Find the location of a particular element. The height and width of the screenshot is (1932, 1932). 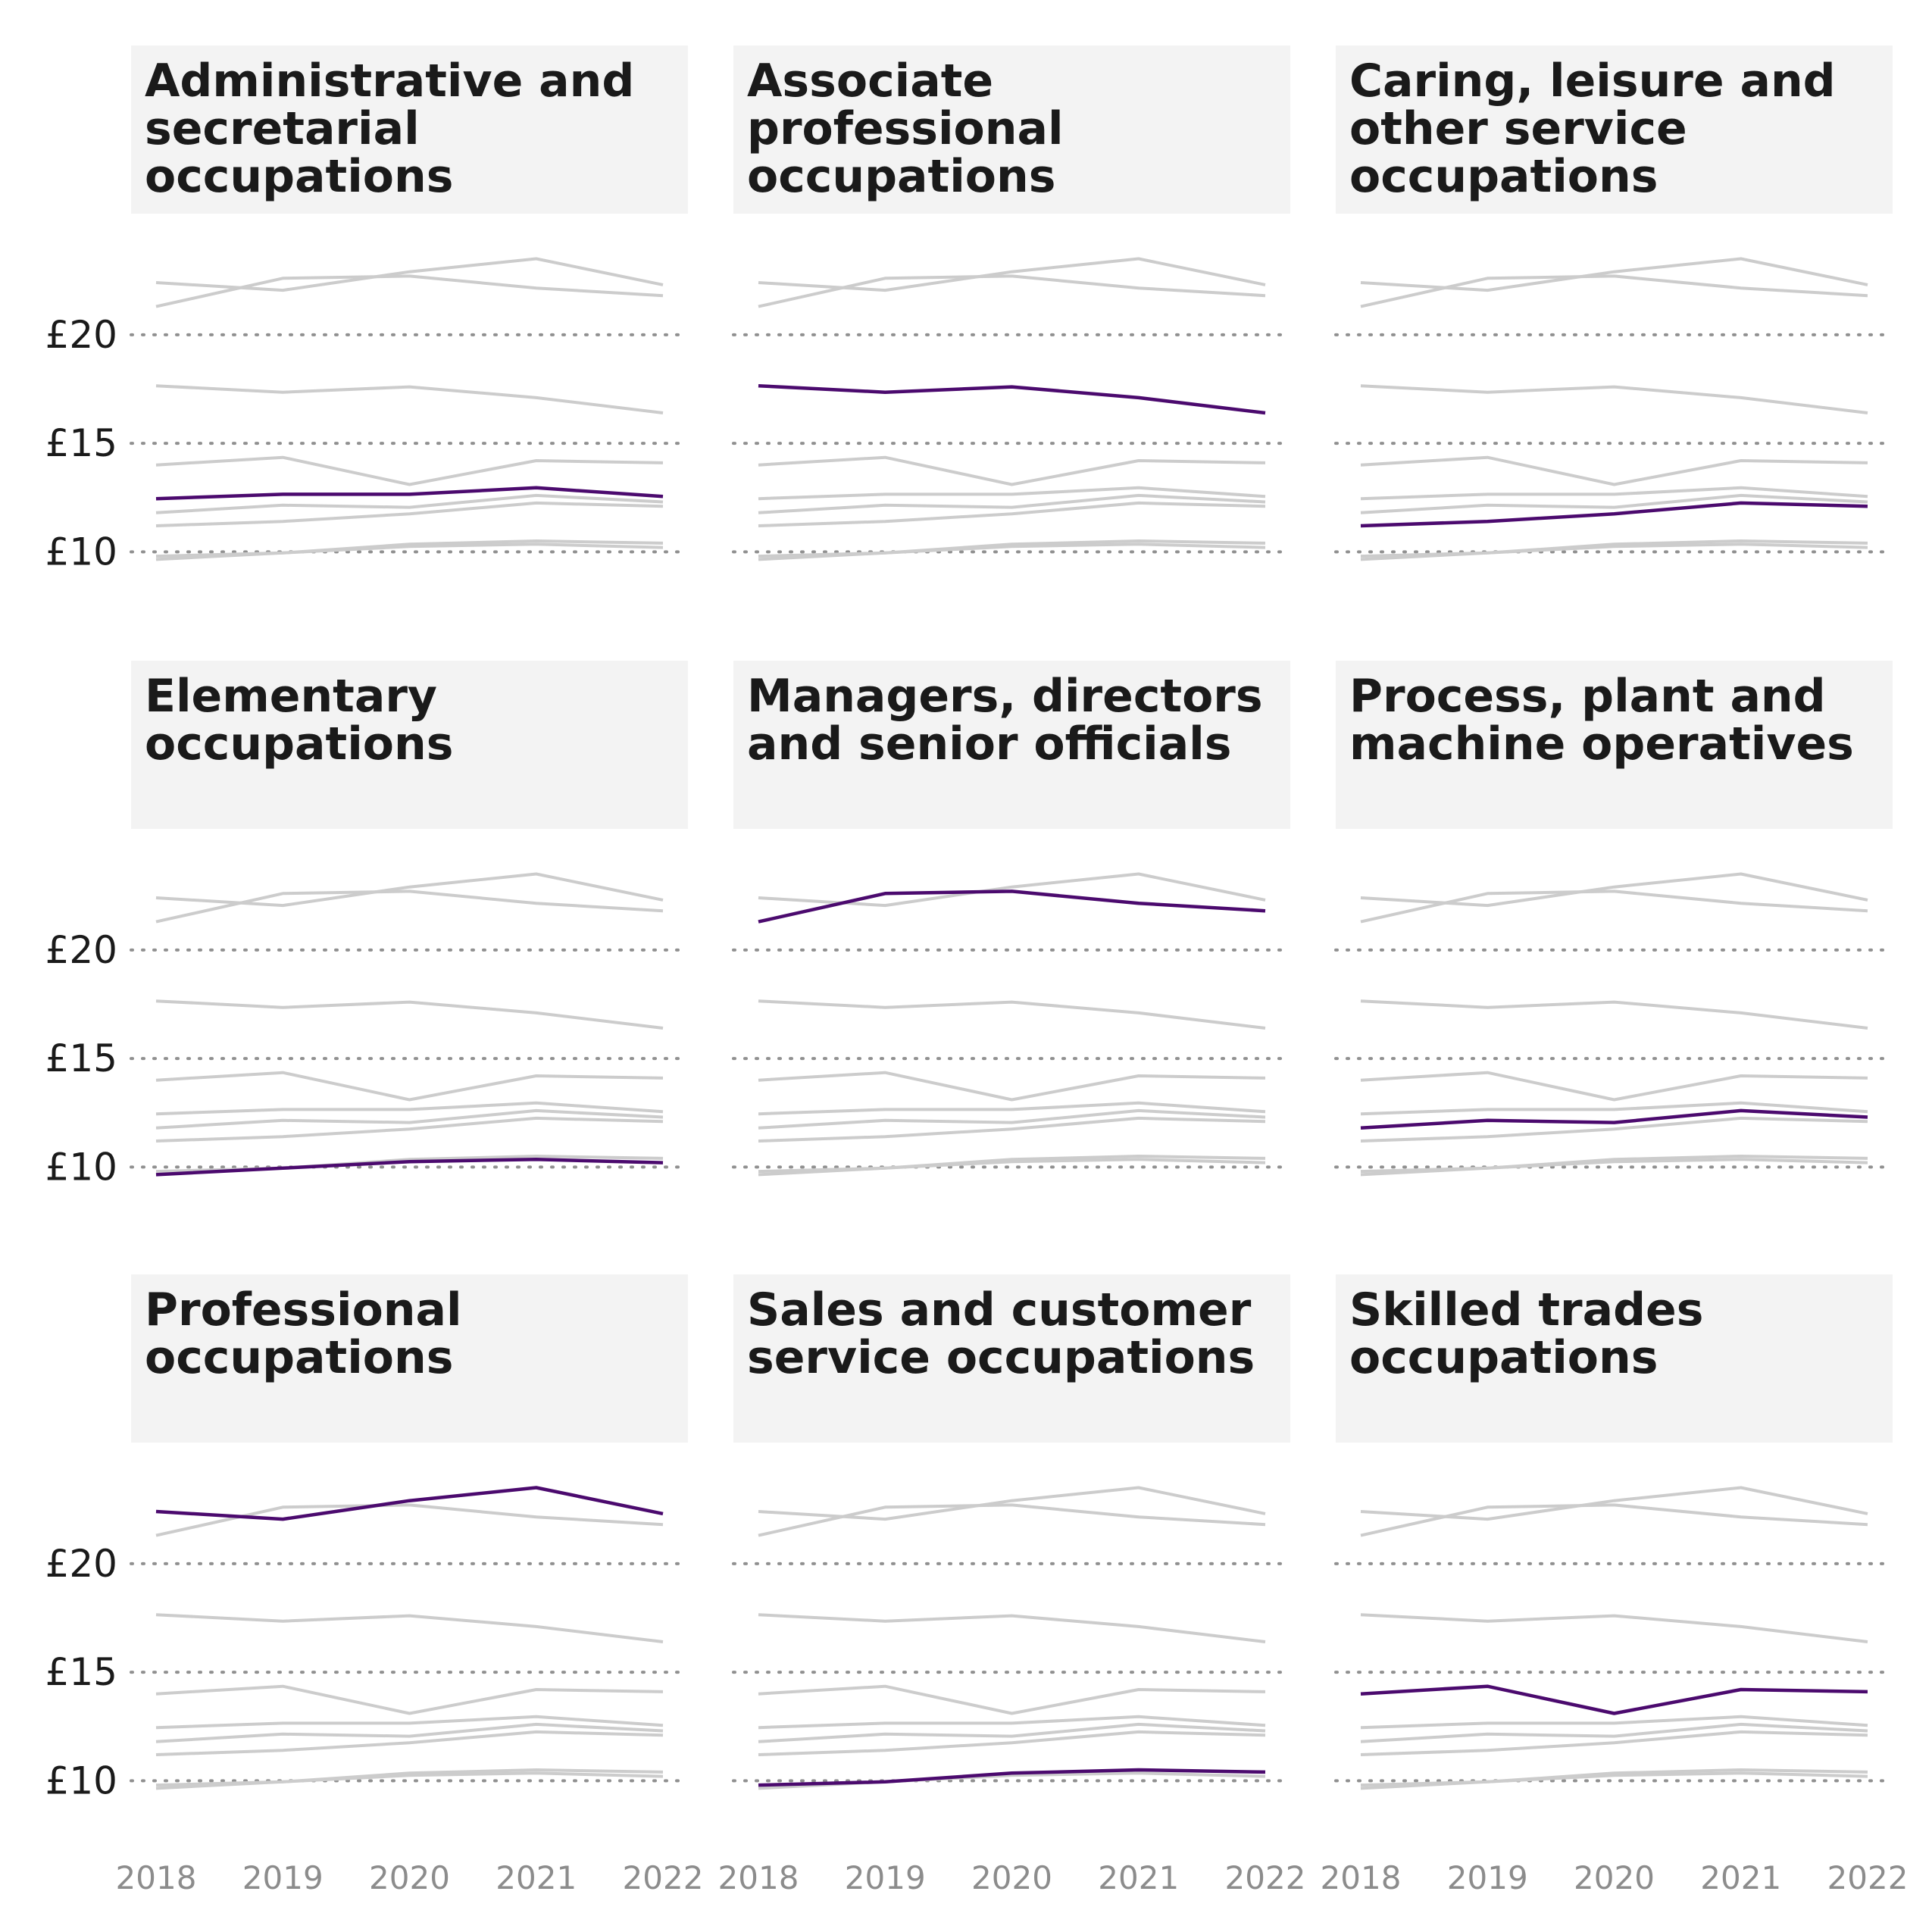

panel-title-line: service occupations is located at coordinates (1001, 1357).